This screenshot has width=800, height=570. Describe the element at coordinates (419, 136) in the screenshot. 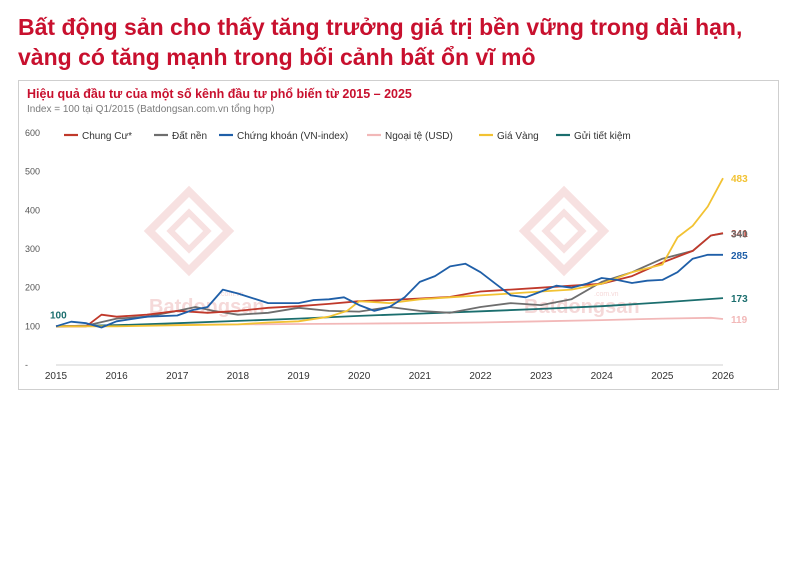

I see `legend-label: Ngoại tệ (USD)` at that location.